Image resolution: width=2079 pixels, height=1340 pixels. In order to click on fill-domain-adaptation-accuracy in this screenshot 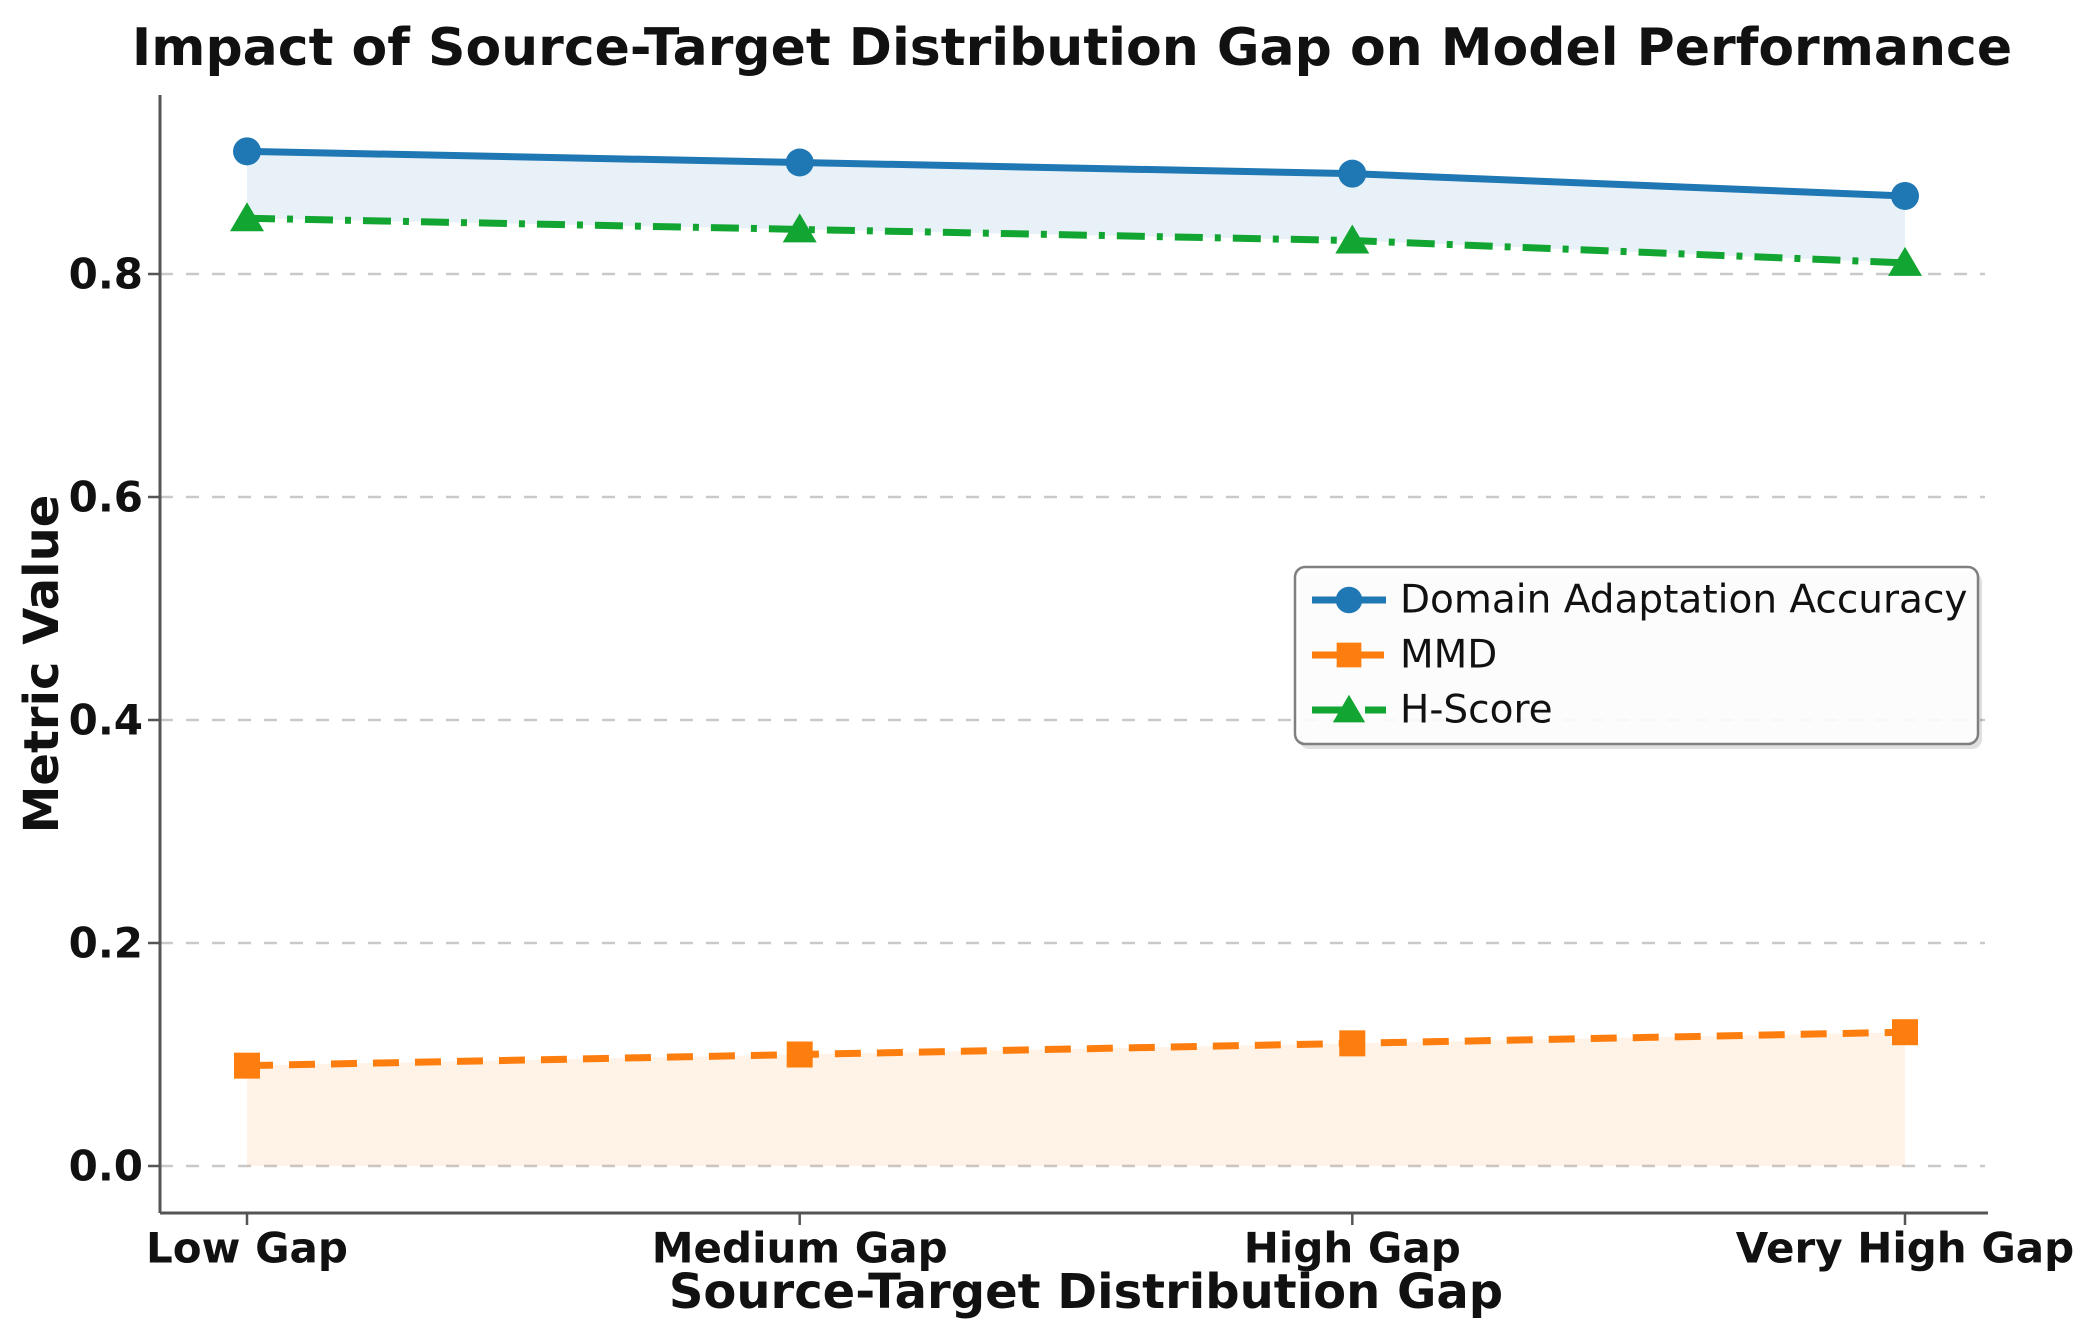, I will do `click(1076, 207)`.